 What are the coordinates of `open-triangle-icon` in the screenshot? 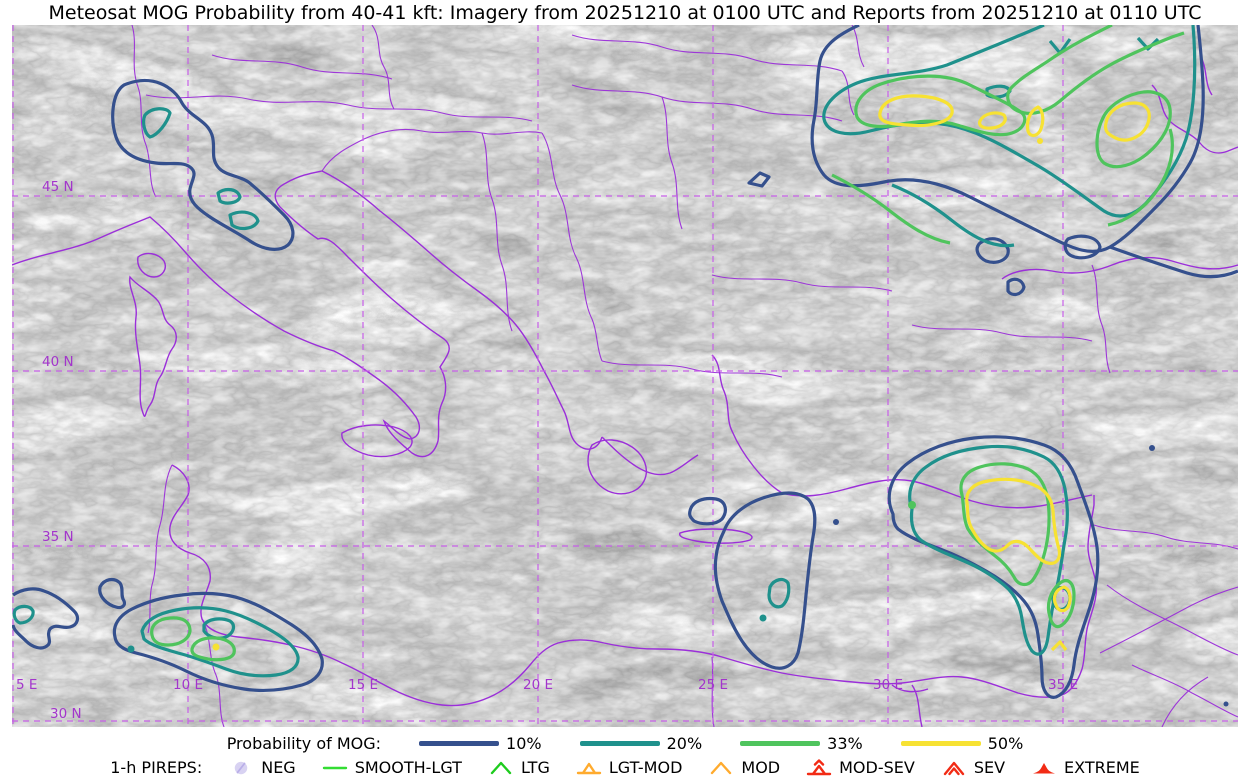 It's located at (589, 768).